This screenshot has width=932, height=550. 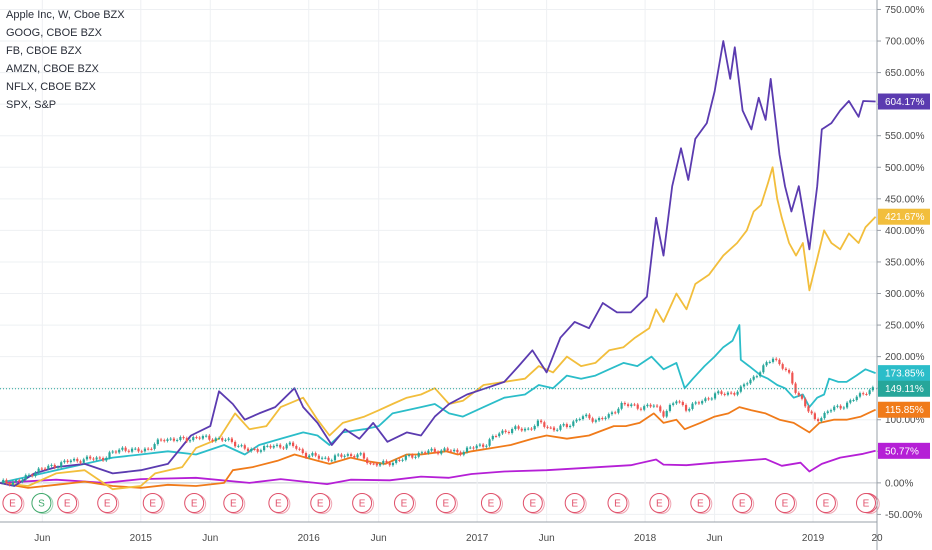 What do you see at coordinates (54, 33) in the screenshot?
I see `legend-item-goog: GOOG, CBOE BZX` at bounding box center [54, 33].